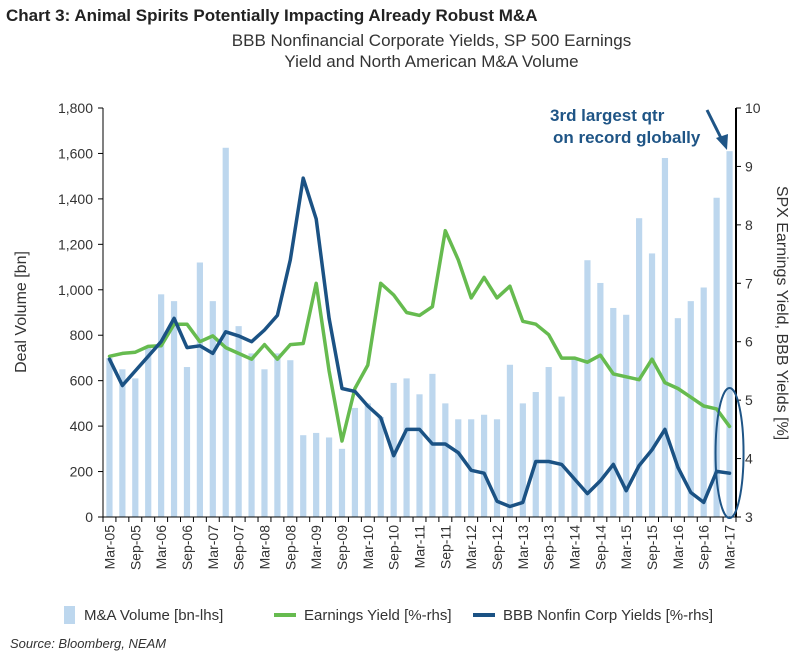 The height and width of the screenshot is (663, 803). Describe the element at coordinates (75, 153) in the screenshot. I see `left-tick-label: 1,600` at that location.